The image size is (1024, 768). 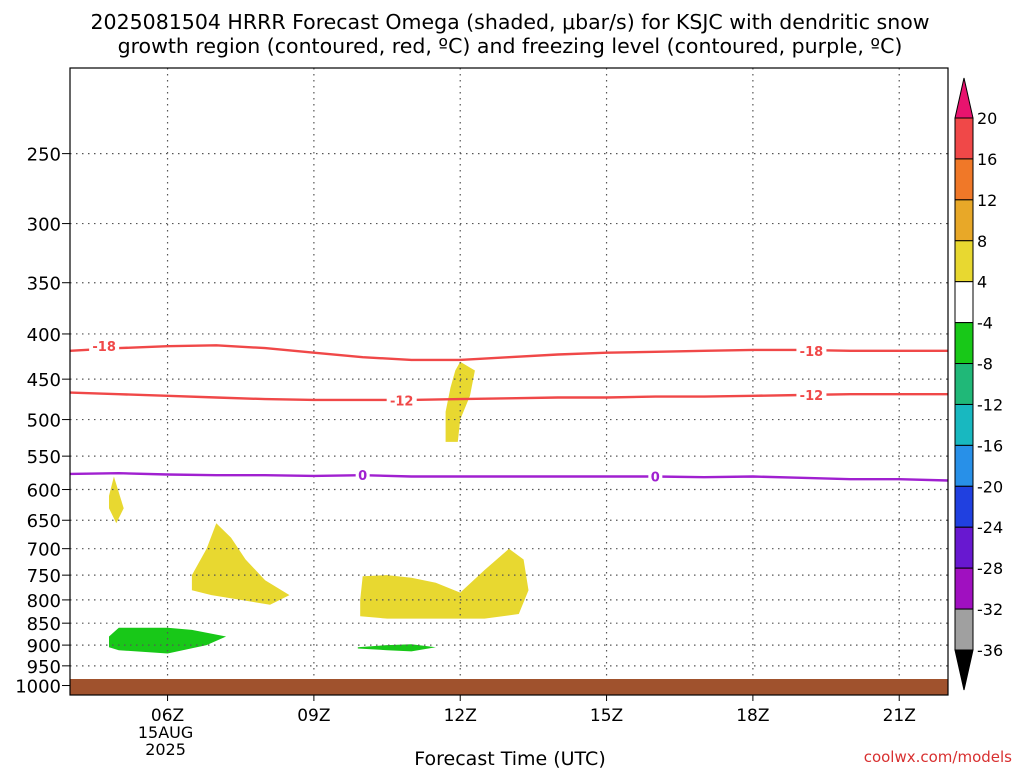 What do you see at coordinates (964, 670) in the screenshot?
I see `colorbar-bottom-arrow` at bounding box center [964, 670].